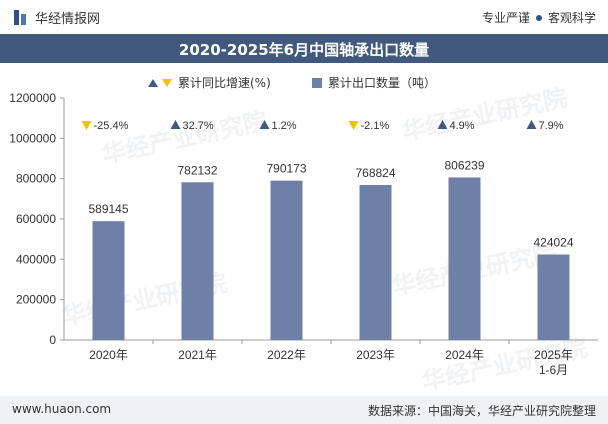  What do you see at coordinates (111, 126) in the screenshot?
I see `growth-label: -25.4%` at bounding box center [111, 126].